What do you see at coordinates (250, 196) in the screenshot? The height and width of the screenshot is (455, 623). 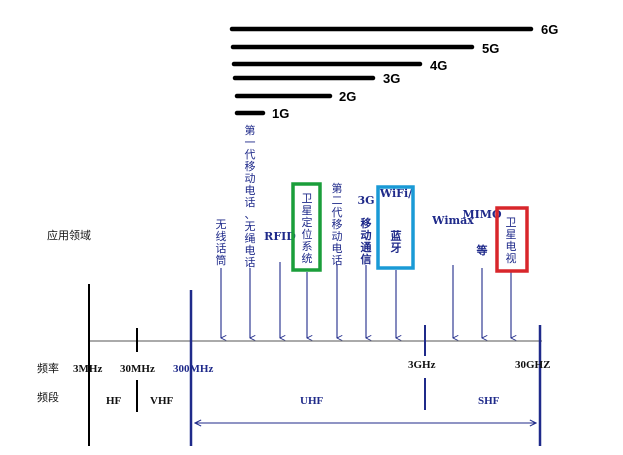 I see `app-label-1g-phone: 第一代移动电话、无绳电话` at bounding box center [250, 196].